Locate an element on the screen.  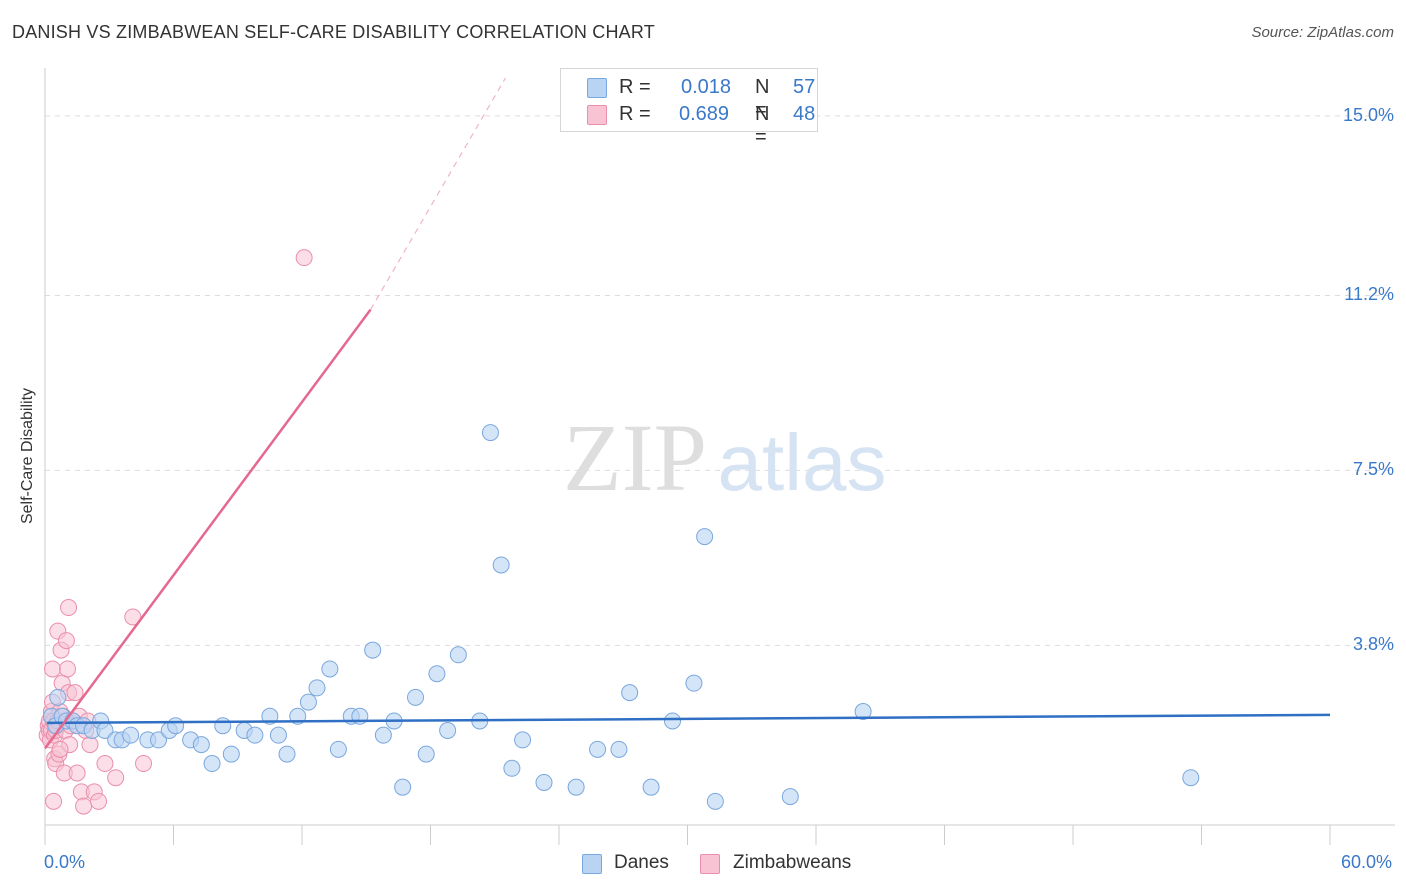
x-tick-label-min: 0.0% is located at coordinates (65, 862).